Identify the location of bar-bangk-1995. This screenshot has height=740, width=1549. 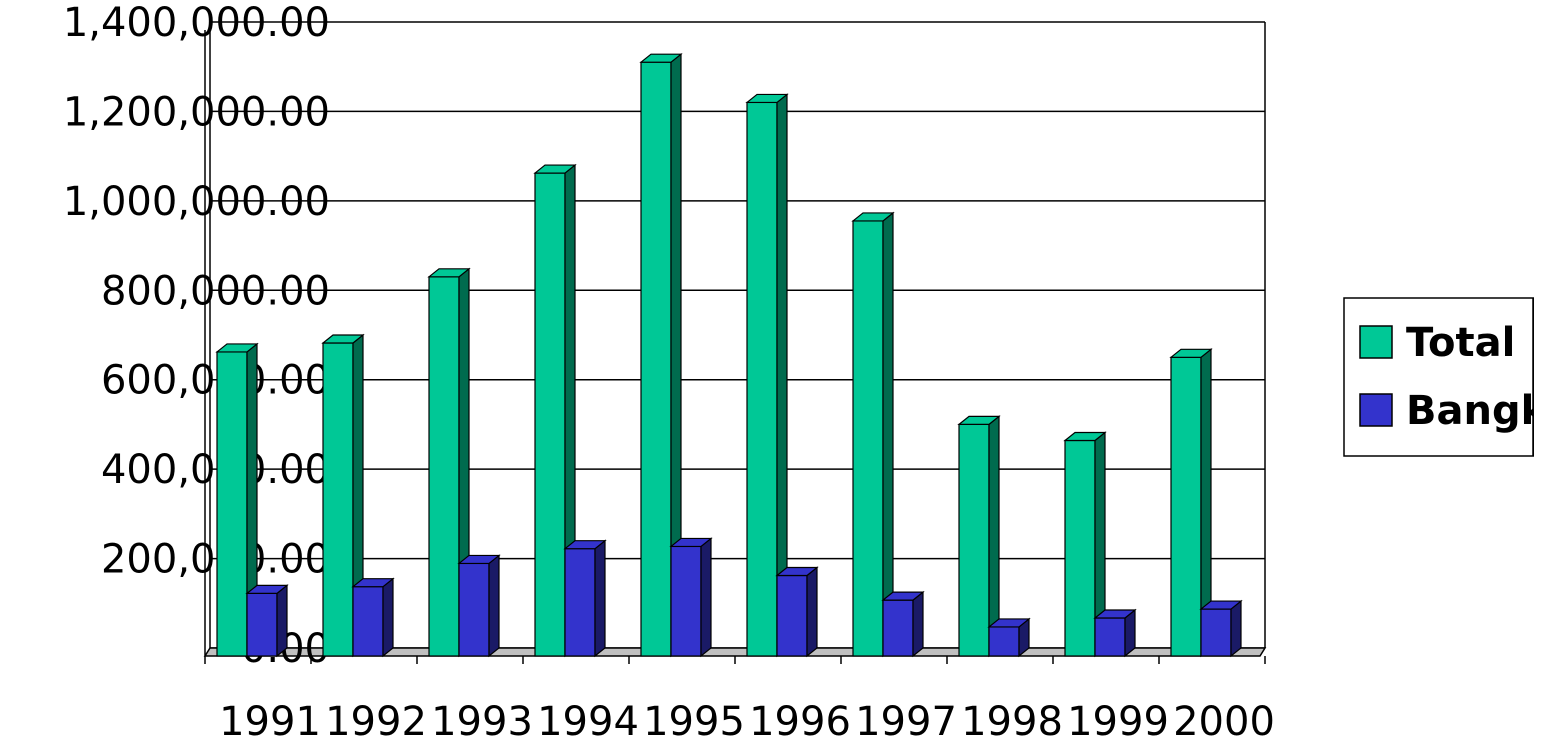
(686, 601).